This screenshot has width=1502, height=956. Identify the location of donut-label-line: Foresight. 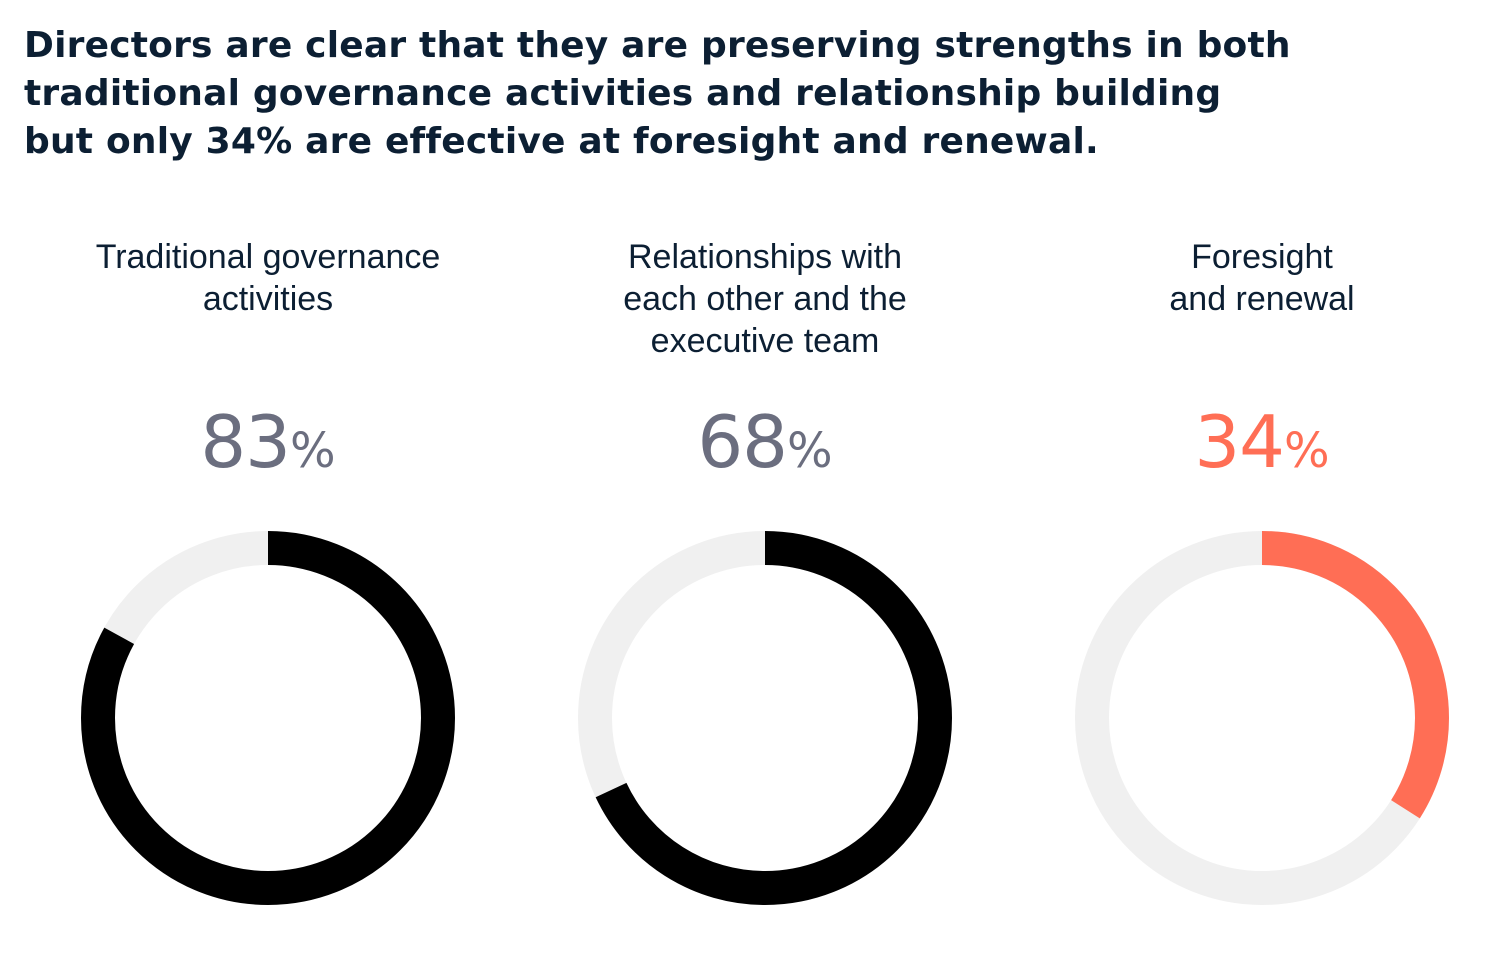
(1262, 257).